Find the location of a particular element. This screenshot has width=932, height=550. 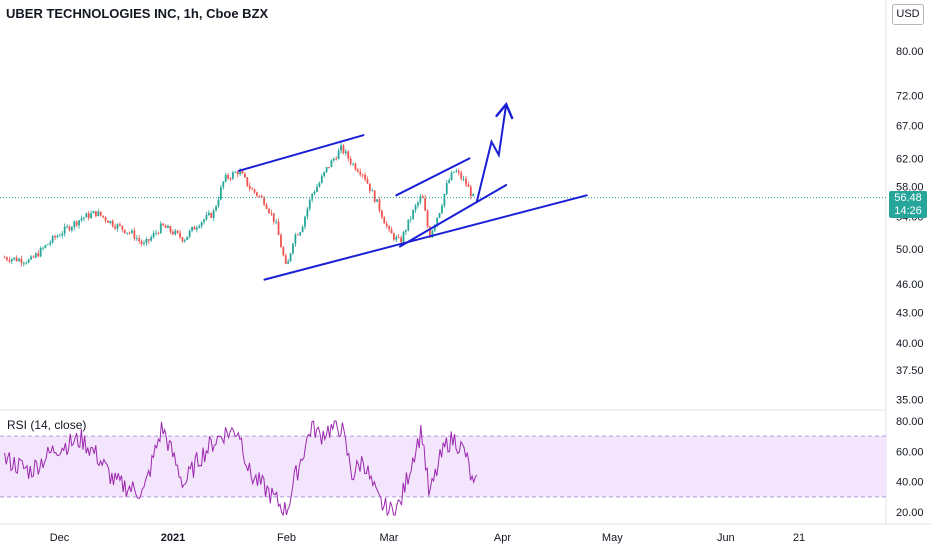

rising-channel-upper-line is located at coordinates (433, 177).